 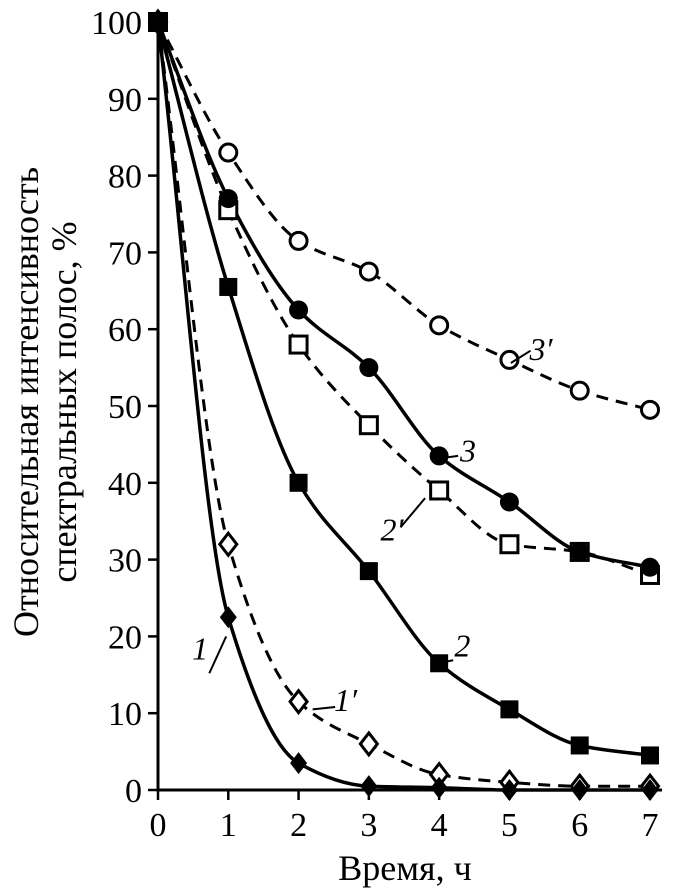 What do you see at coordinates (125, 637) in the screenshot?
I see `y-tick-label: 20` at bounding box center [125, 637].